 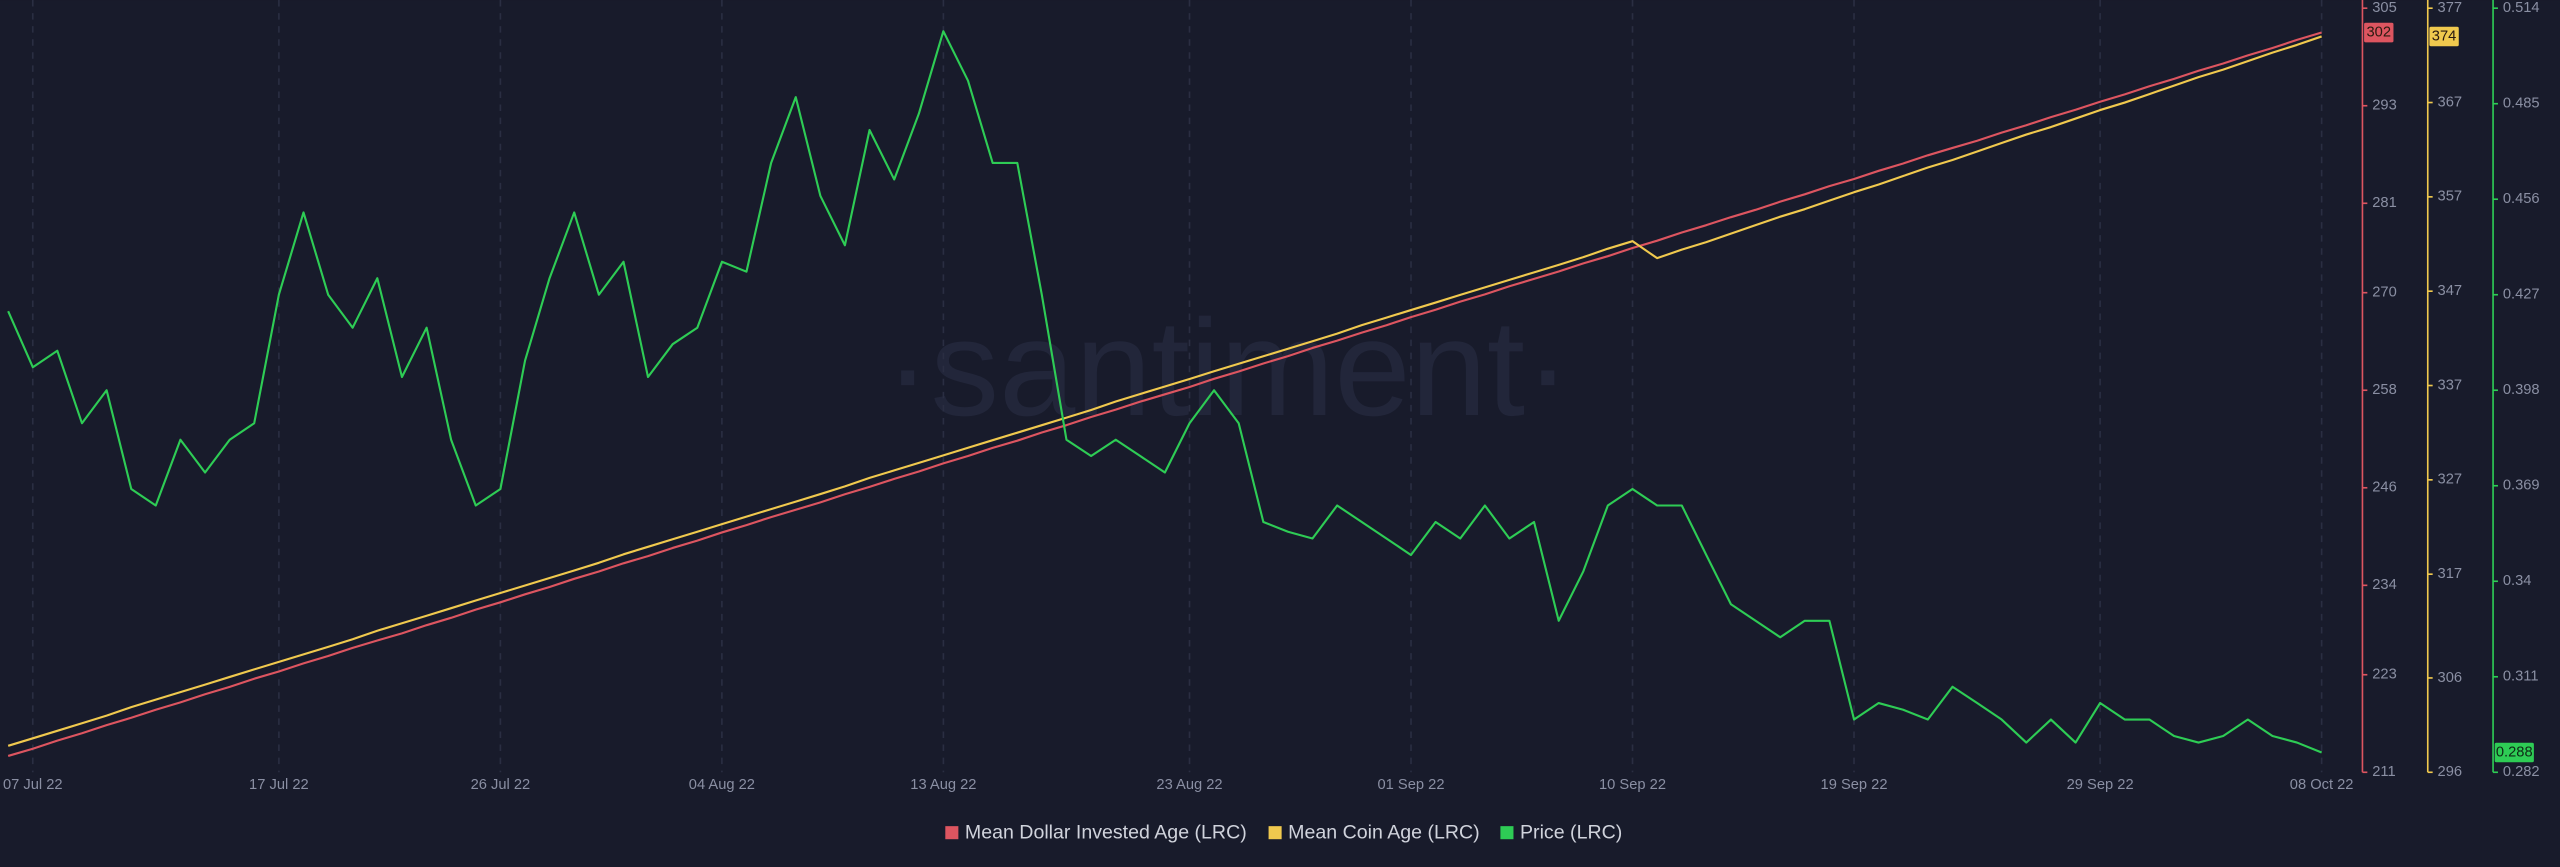 I want to click on y-tick-label: 293, so click(x=2384, y=106).